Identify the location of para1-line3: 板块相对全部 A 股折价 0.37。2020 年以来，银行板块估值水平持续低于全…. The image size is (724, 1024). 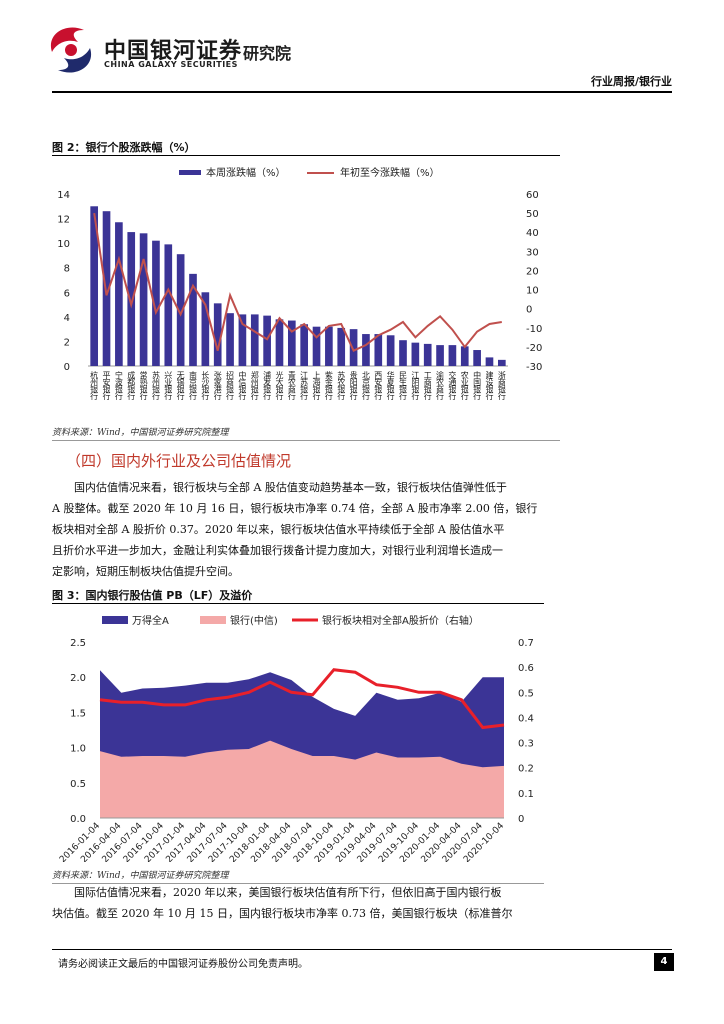
(278, 529).